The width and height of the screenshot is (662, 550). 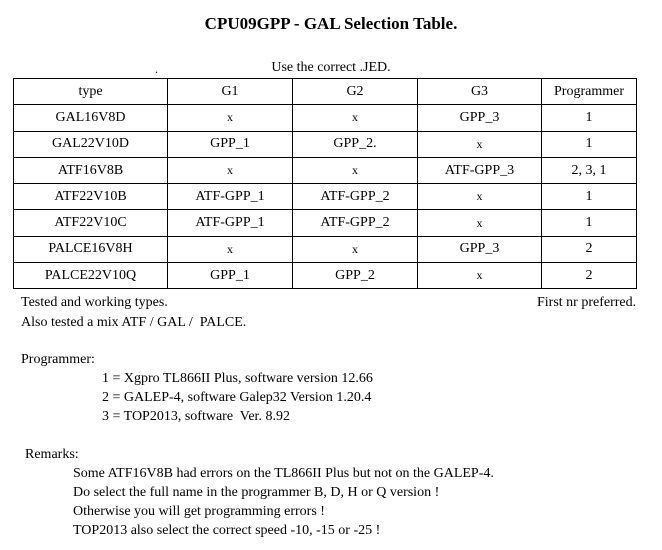 What do you see at coordinates (58, 359) in the screenshot?
I see `programmer-heading: Programmer:` at bounding box center [58, 359].